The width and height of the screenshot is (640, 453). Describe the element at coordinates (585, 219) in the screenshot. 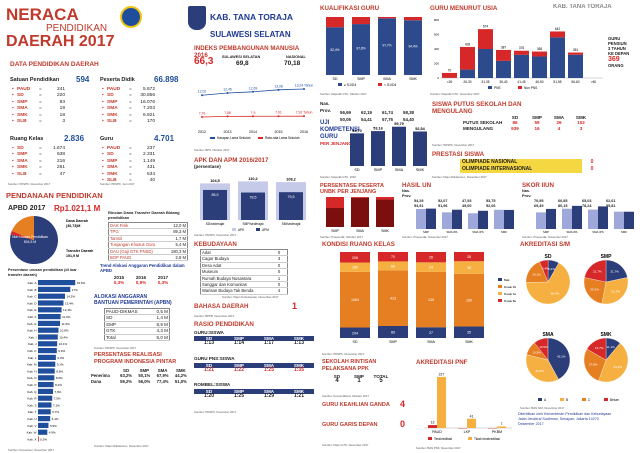

I see `skor-iiun-chart: SMP SMA IPA SMA IPS SMK` at that location.